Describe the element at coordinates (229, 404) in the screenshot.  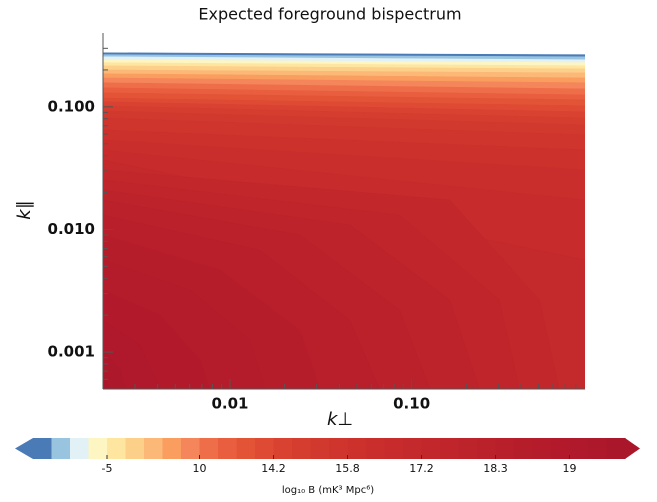
I see `x-tick-label: 0.01` at that location.